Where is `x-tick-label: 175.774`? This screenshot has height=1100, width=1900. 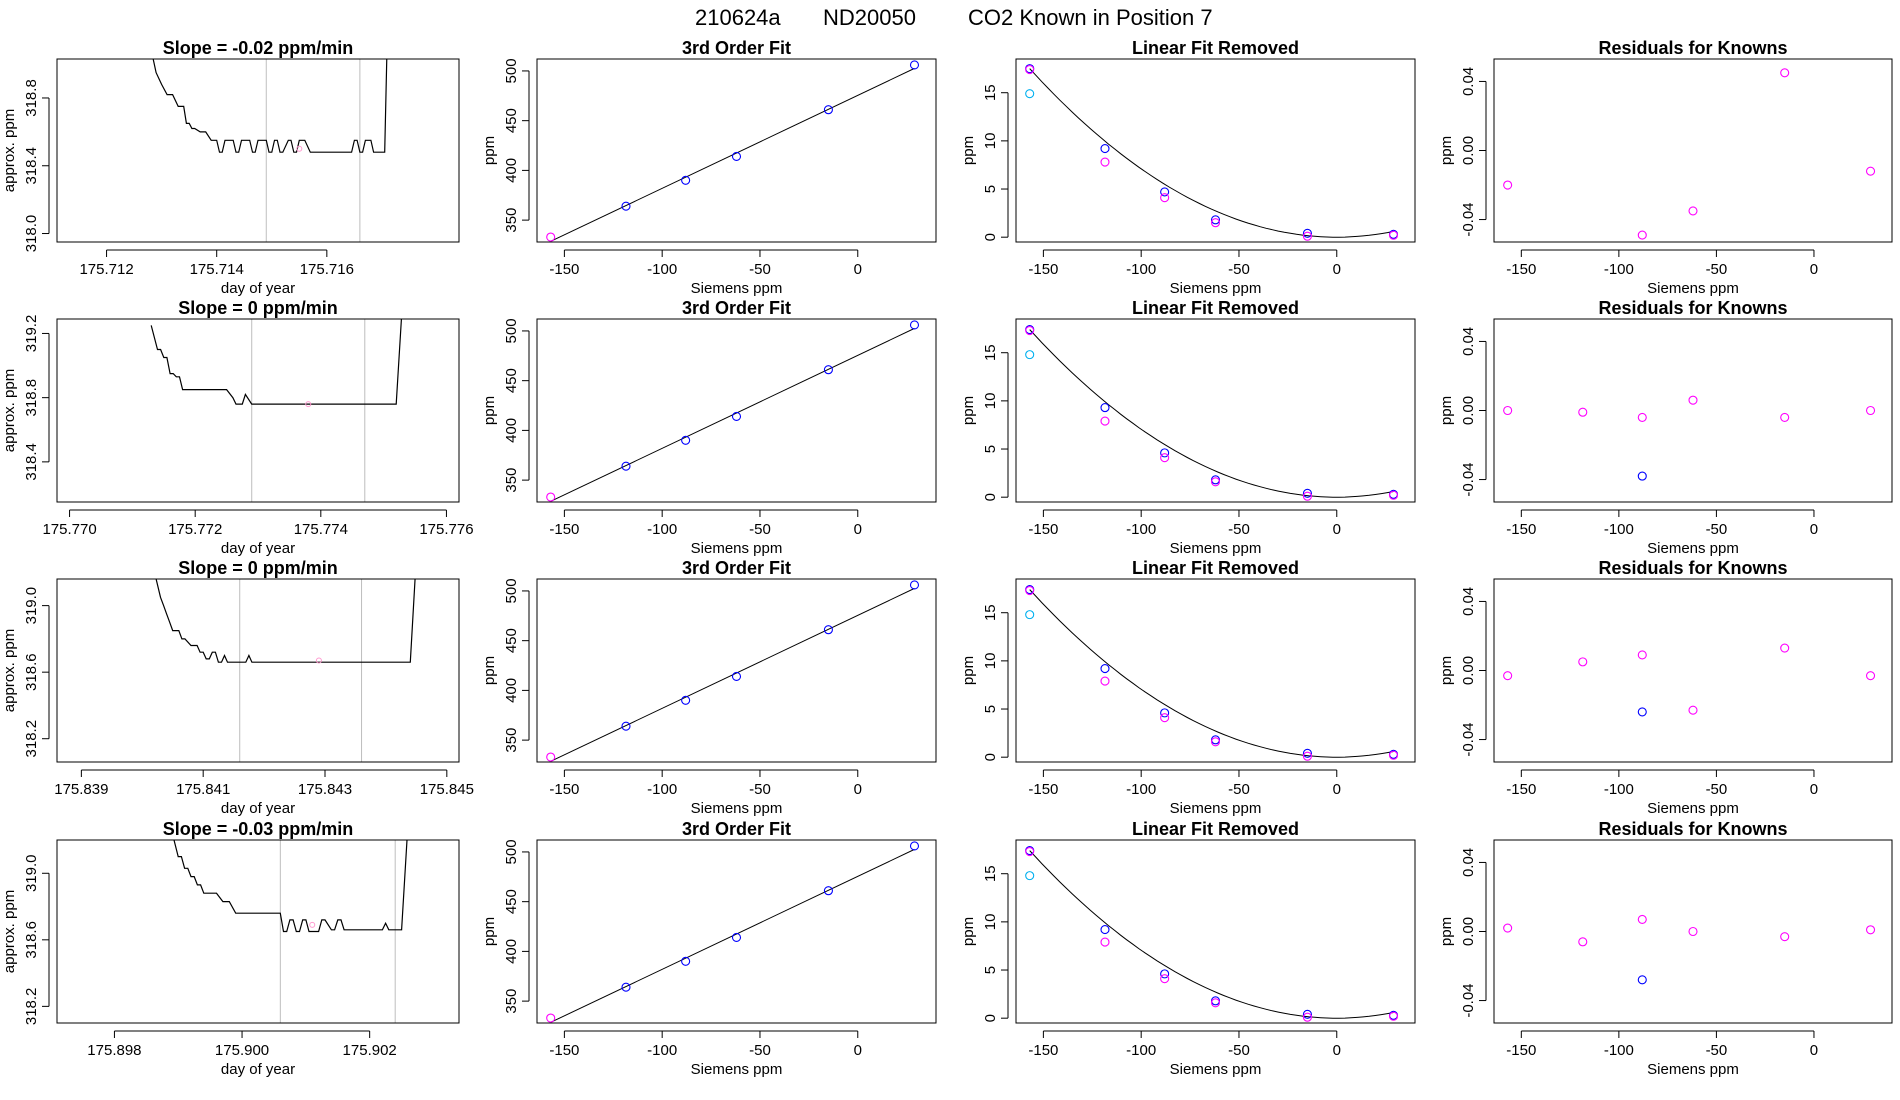
x-tick-label: 175.774 is located at coordinates (321, 529).